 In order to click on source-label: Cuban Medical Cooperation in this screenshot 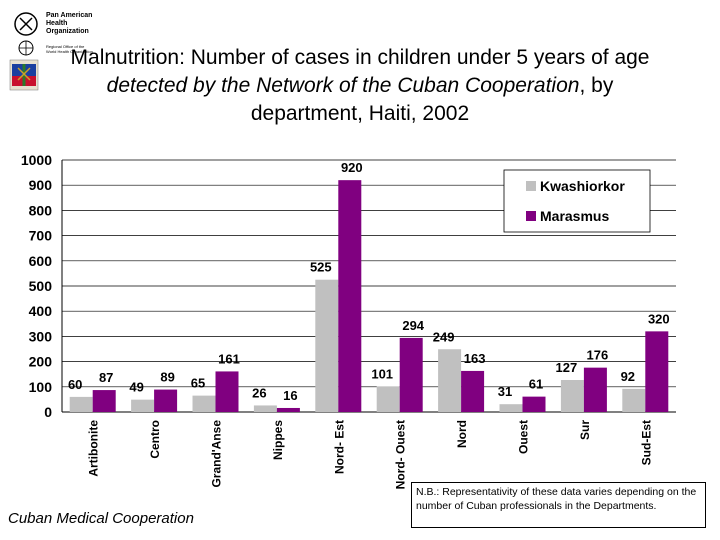, I will do `click(101, 518)`.